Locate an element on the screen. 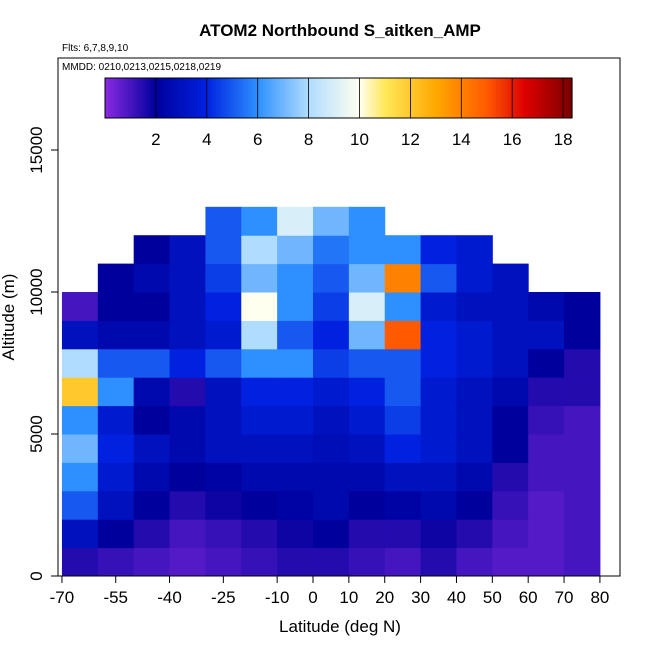 This screenshot has width=650, height=655. colorbar-tick-label: 14 is located at coordinates (461, 139).